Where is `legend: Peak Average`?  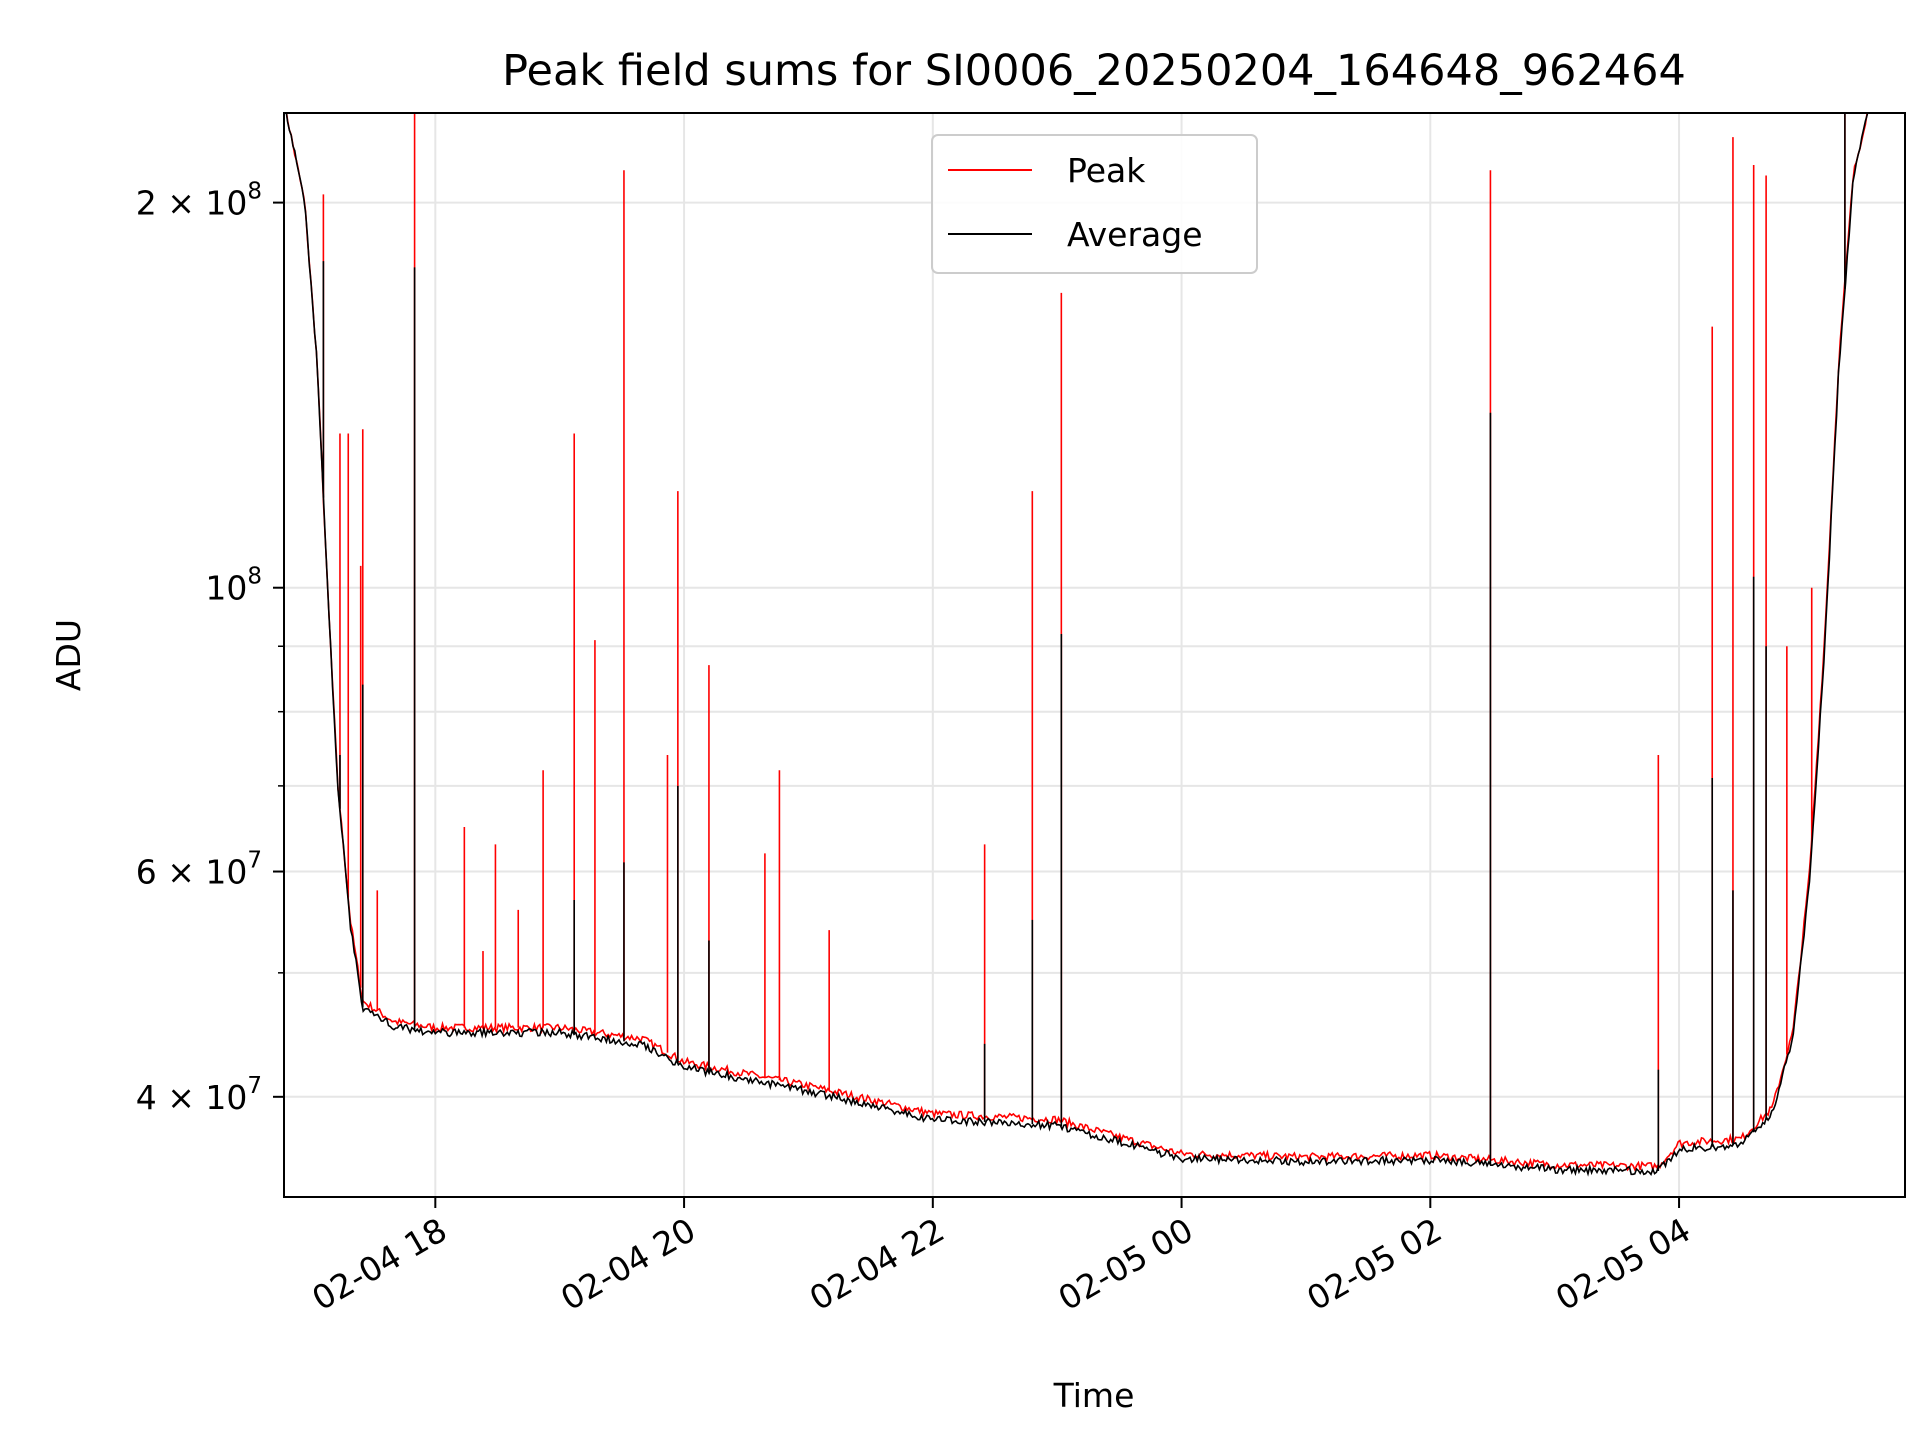
legend: Peak Average is located at coordinates (1094, 204).